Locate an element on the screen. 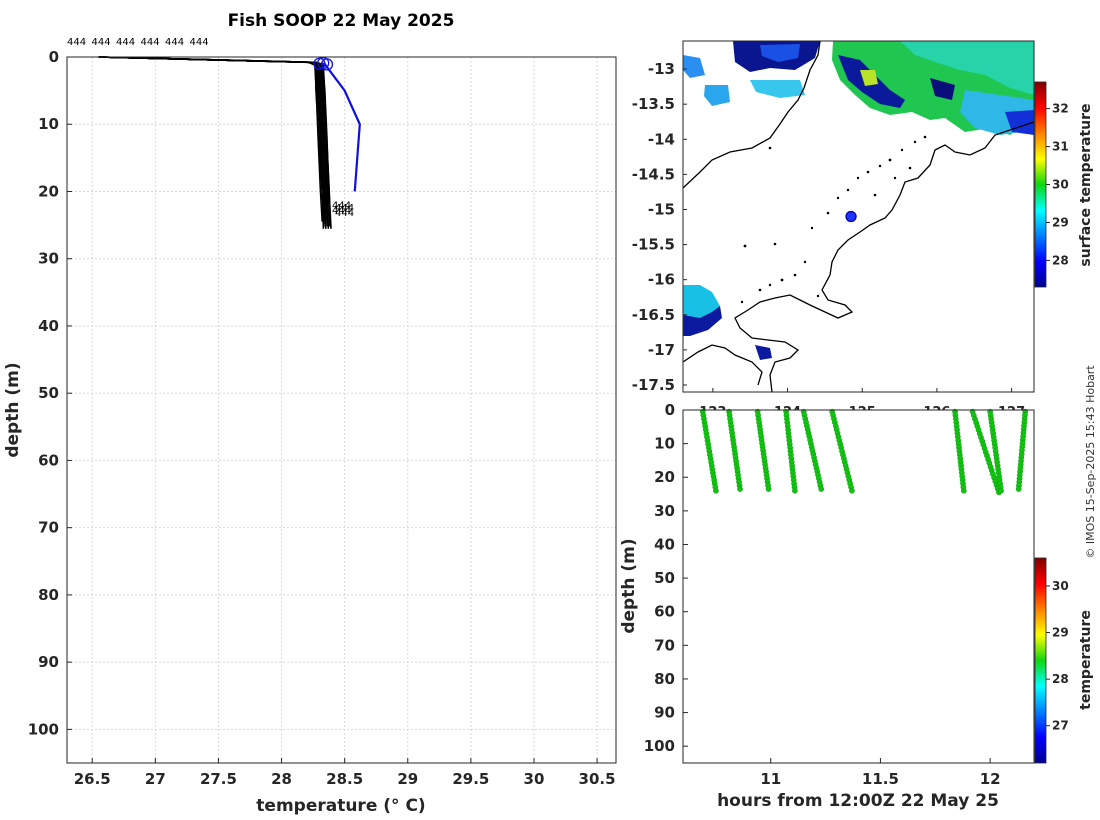  map-y-tick-label: -14 is located at coordinates (661, 139).